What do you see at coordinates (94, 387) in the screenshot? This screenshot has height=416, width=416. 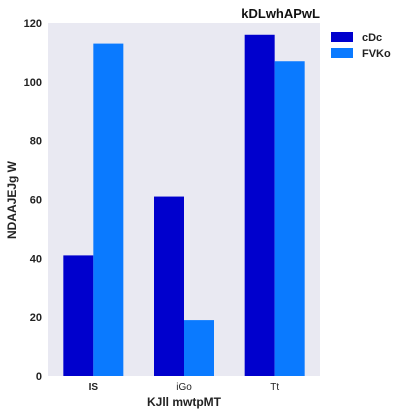 I see `x-tick-label: IS` at bounding box center [94, 387].